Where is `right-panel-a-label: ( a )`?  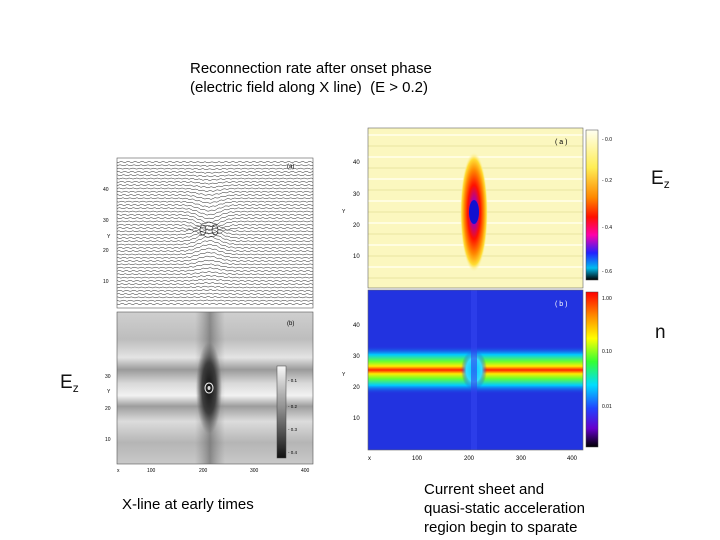
right-panel-a-label: ( a ) is located at coordinates (561, 142).